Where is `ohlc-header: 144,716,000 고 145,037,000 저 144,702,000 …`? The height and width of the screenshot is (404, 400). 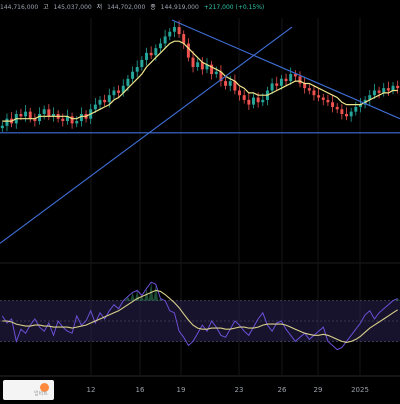
ohlc-header: 144,716,000 고 145,037,000 저 144,702,000 … is located at coordinates (200, 8).